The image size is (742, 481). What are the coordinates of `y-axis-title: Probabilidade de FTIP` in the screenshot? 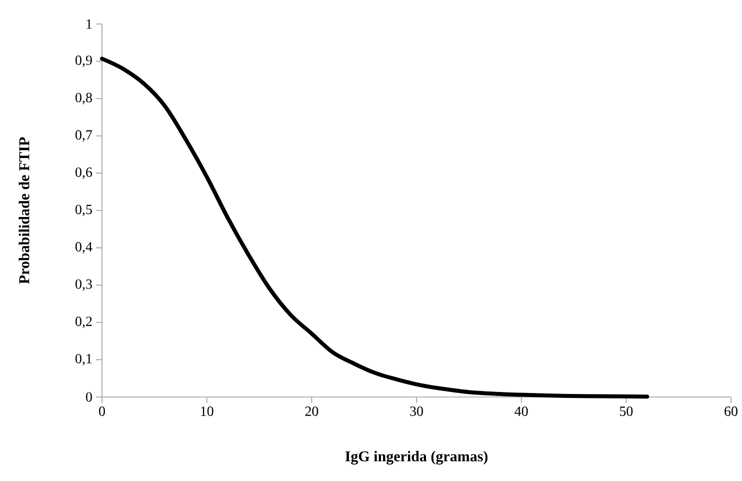 It's located at (24, 210).